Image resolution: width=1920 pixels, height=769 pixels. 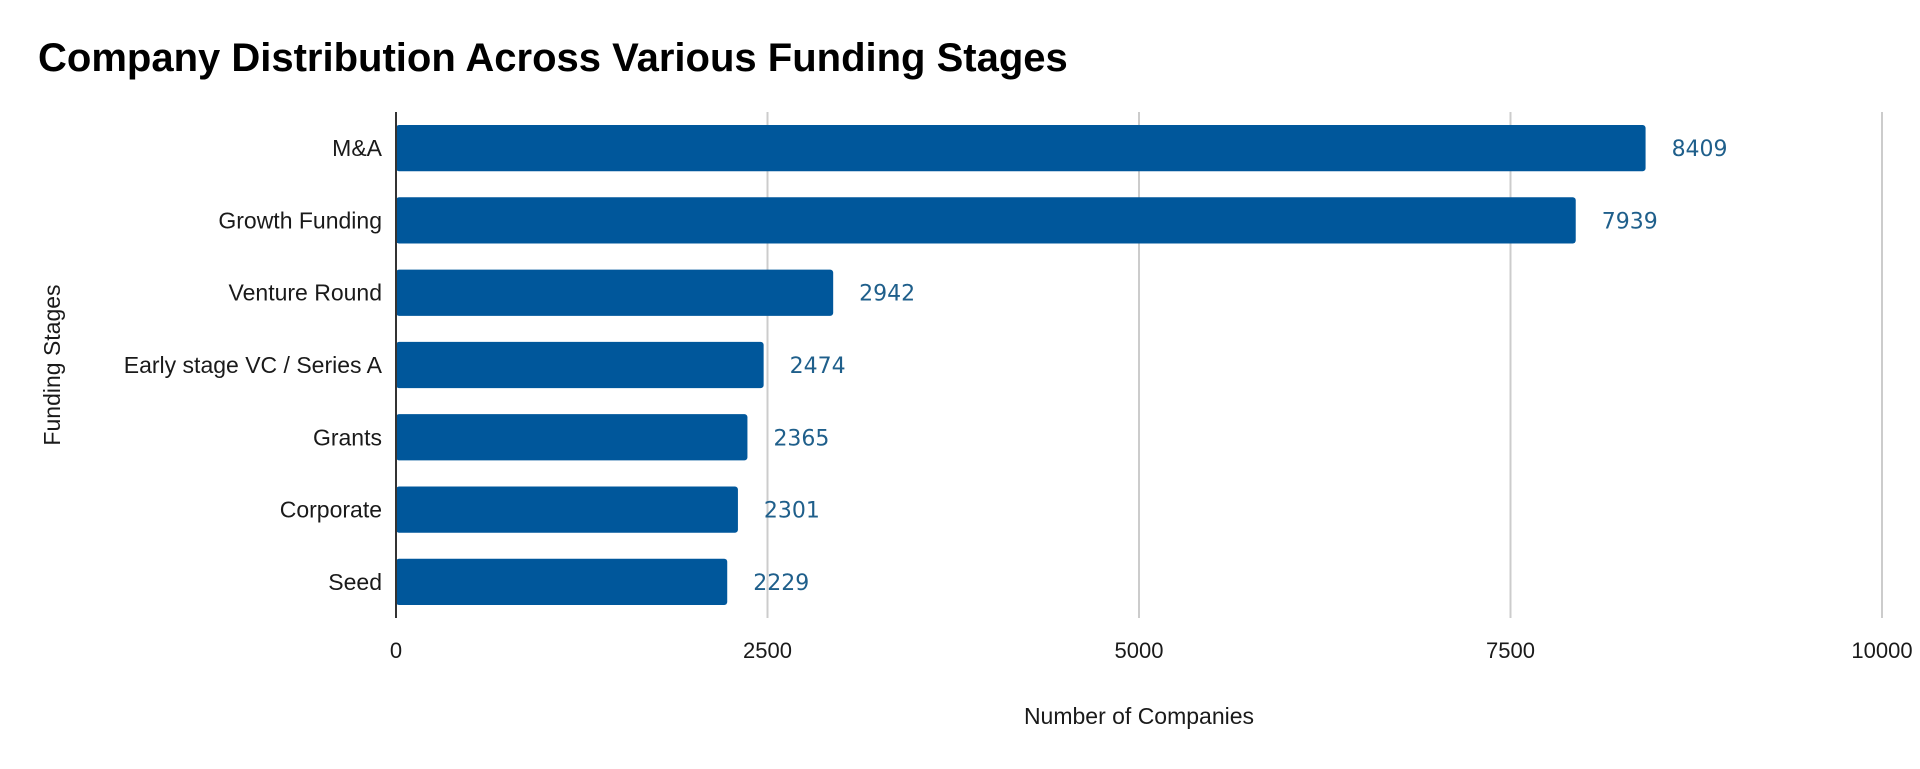 I want to click on category-label: Corporate, so click(x=331, y=510).